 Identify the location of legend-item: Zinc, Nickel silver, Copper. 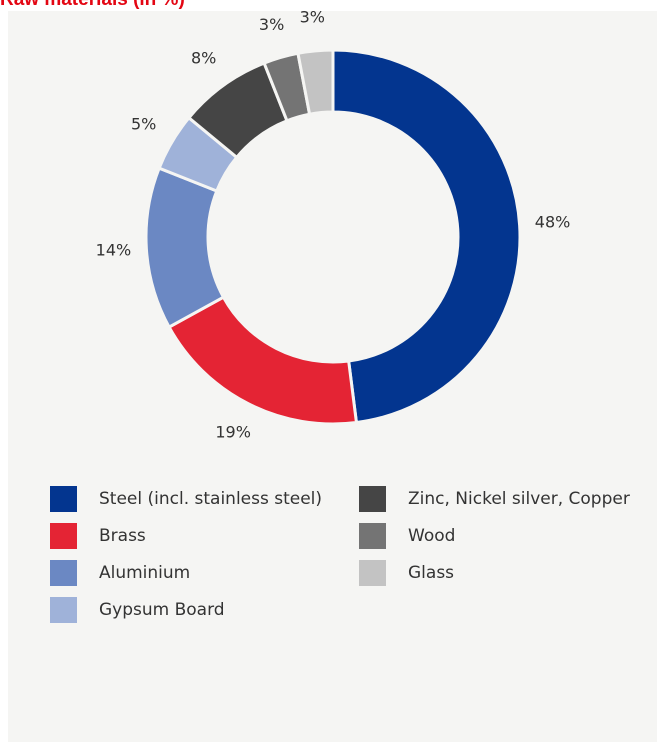
(494, 499).